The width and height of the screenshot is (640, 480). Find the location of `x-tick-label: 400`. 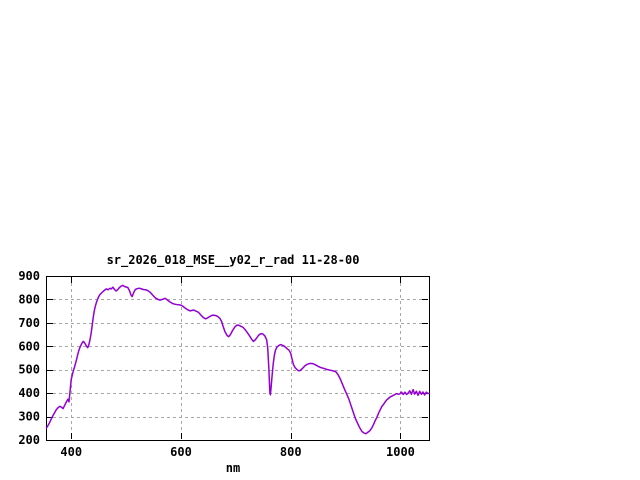

x-tick-label: 400 is located at coordinates (71, 452).